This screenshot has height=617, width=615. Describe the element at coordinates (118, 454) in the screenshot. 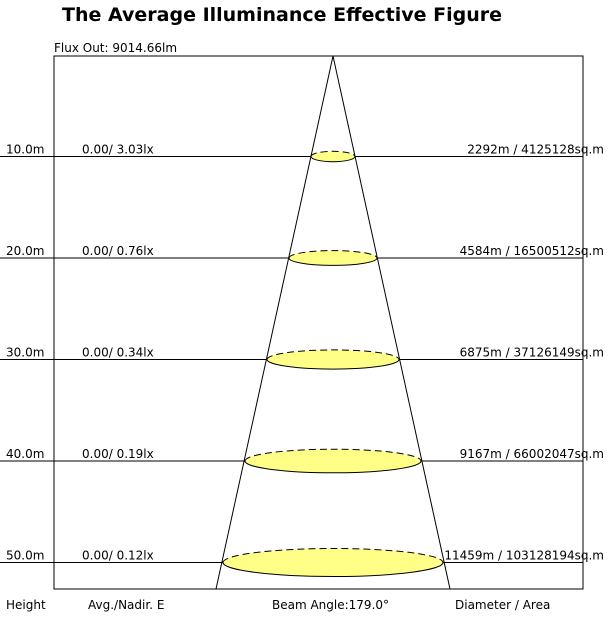

I see `lux-label: 0.00/ 0.19lx` at that location.